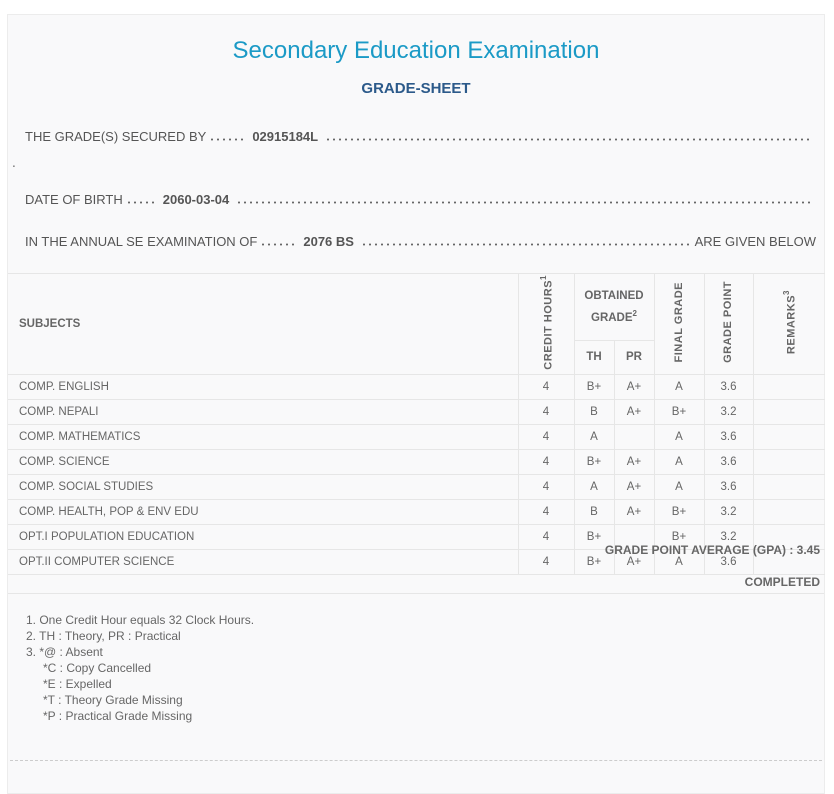 The image size is (834, 794). What do you see at coordinates (103, 636) in the screenshot?
I see `note-item: 2. TH : Theory, PR : Practical` at bounding box center [103, 636].